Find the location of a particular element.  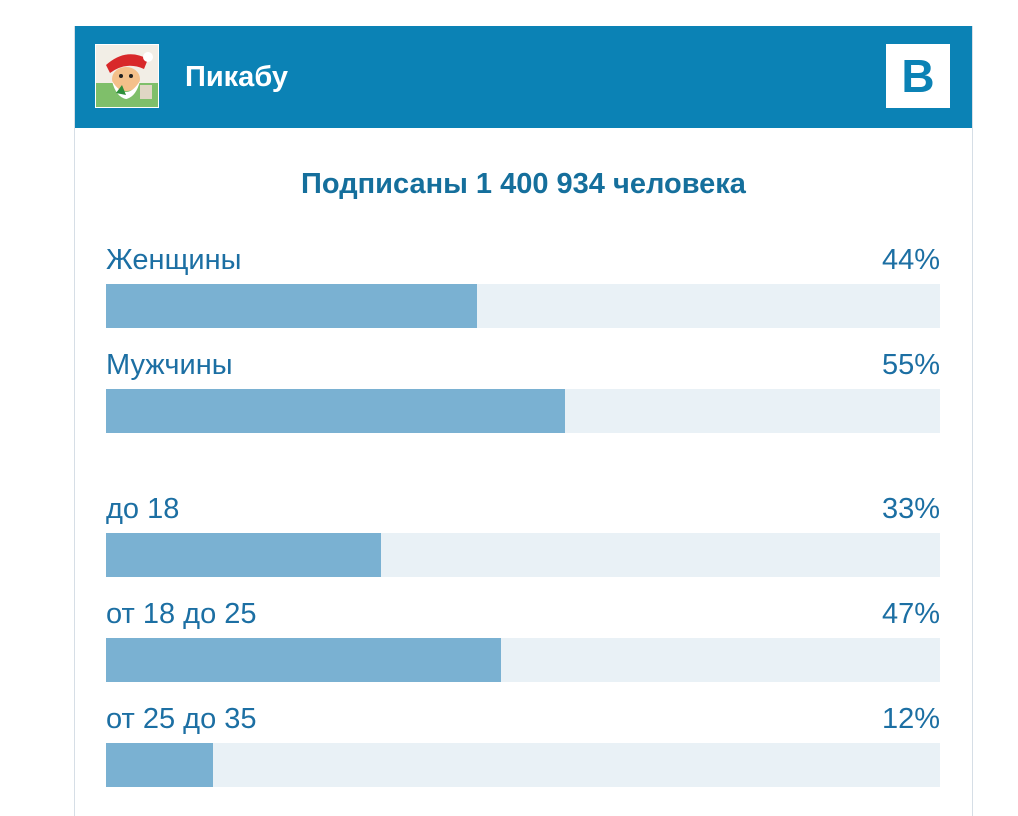

stat-label: Мужчины is located at coordinates (169, 365).